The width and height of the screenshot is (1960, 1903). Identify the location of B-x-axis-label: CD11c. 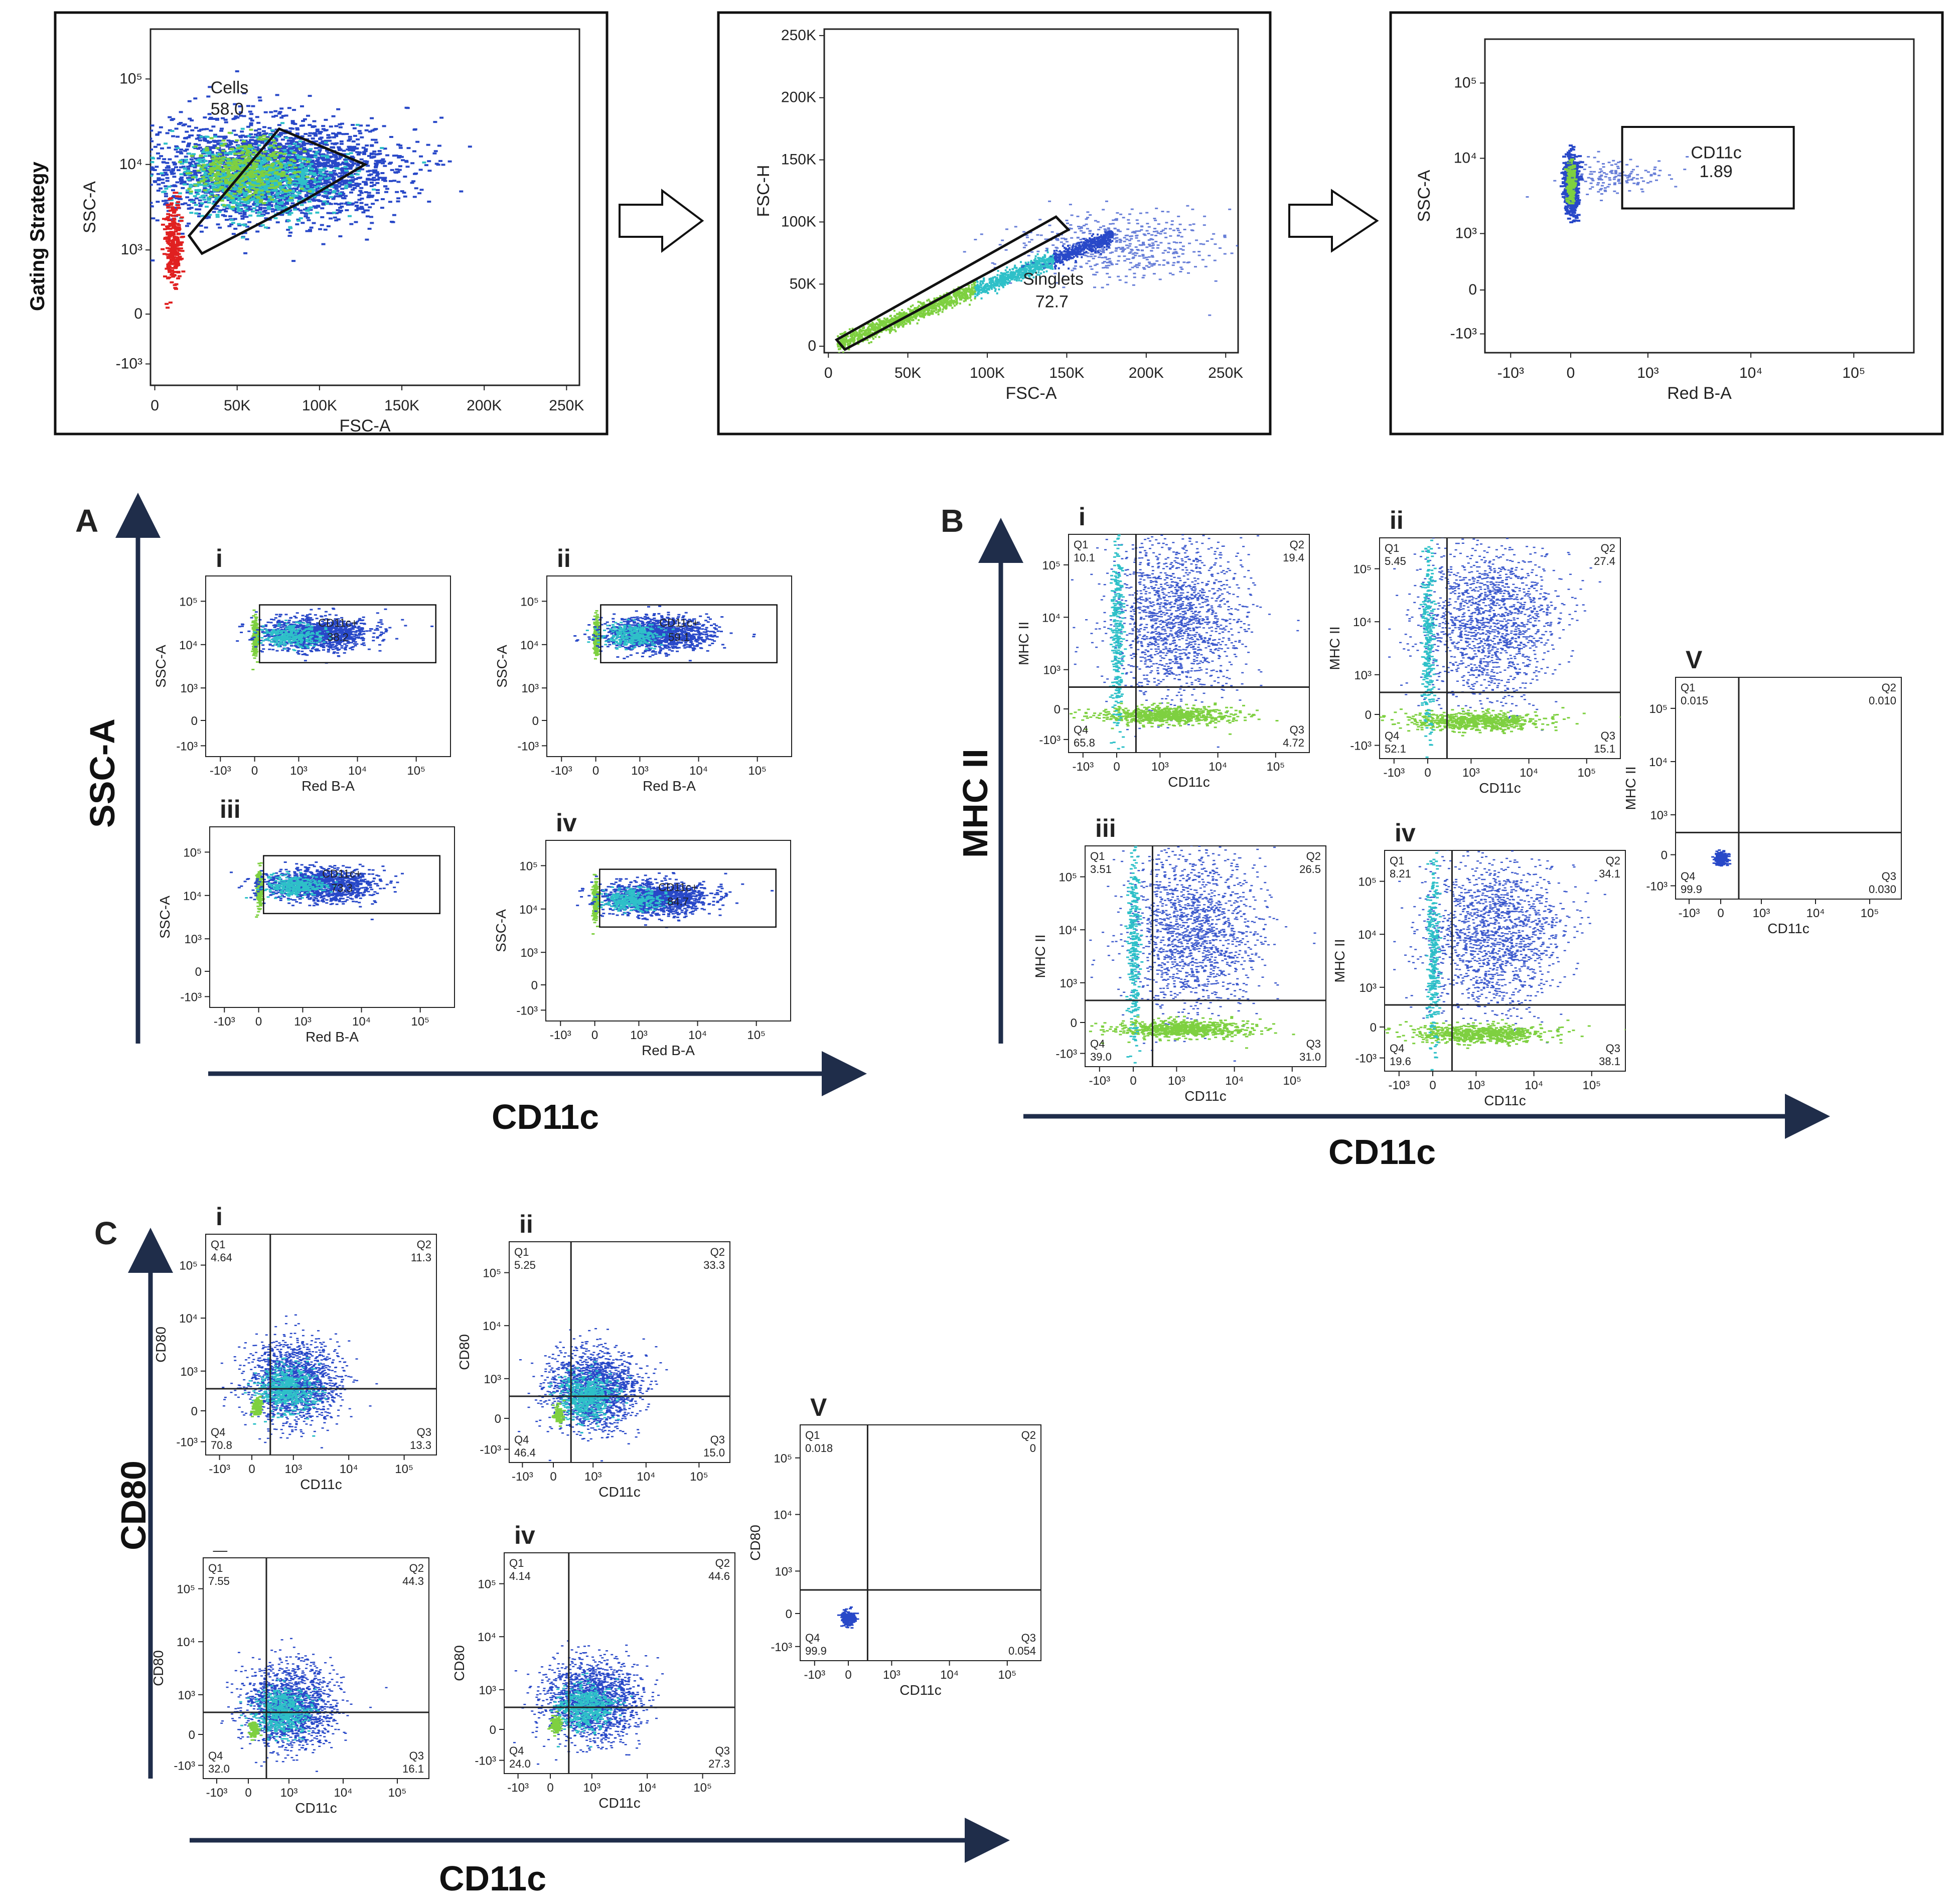
(1382, 1152).